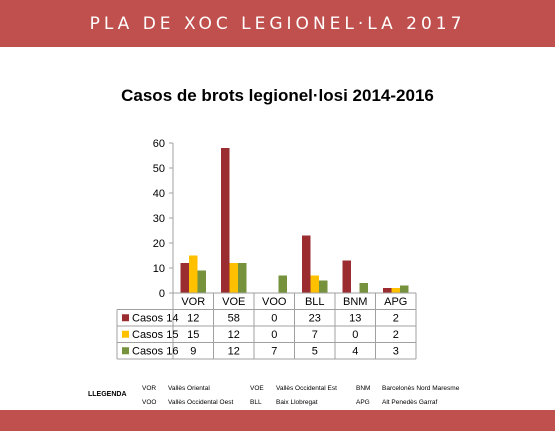  Describe the element at coordinates (395, 302) in the screenshot. I see `x-category-label: APG` at that location.